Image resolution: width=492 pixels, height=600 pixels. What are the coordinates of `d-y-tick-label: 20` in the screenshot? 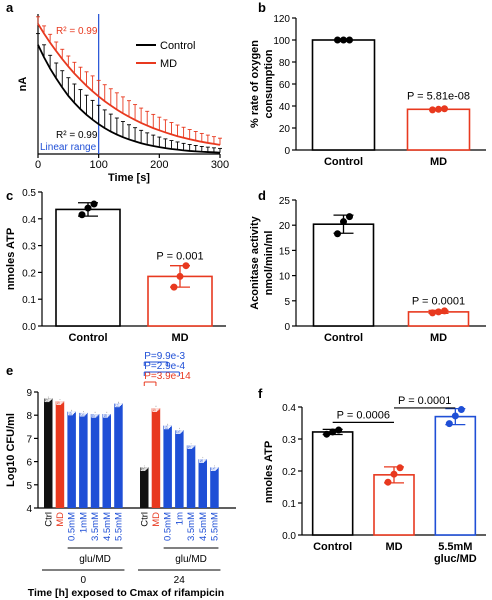 It's located at (285, 226).